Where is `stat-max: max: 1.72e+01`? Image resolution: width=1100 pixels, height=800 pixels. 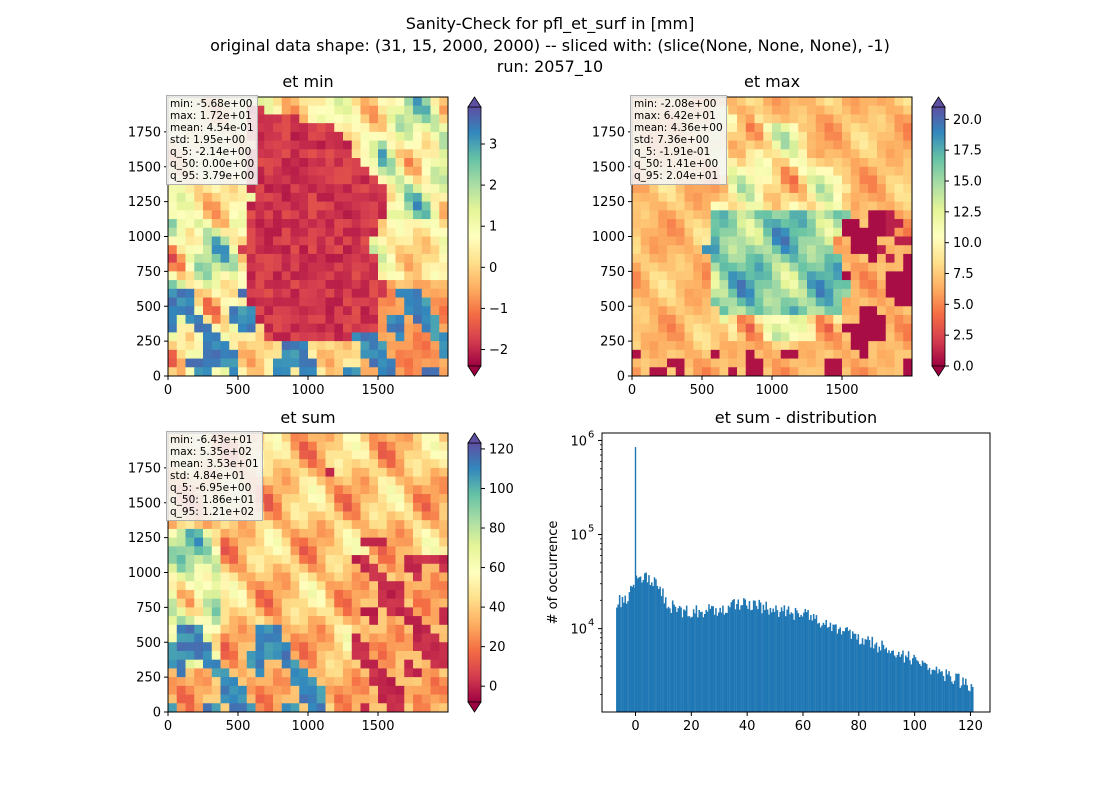
stat-max: max: 1.72e+01 is located at coordinates (211, 116).